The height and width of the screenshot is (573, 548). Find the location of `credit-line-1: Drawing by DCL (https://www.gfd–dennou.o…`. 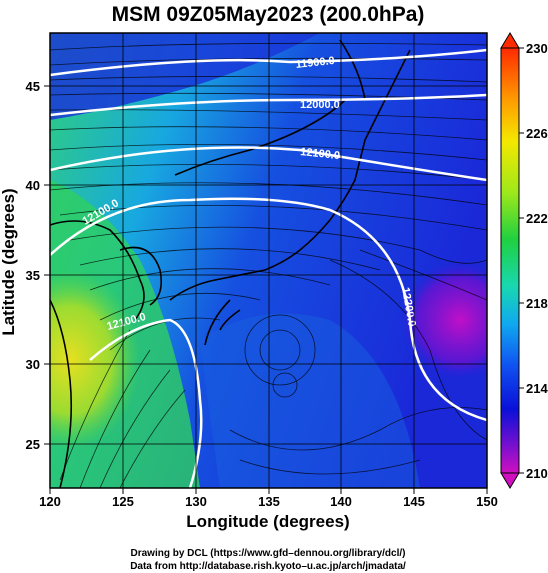

credit-line-1: Drawing by DCL (https://www.gfd–dennou.o… is located at coordinates (267, 553).